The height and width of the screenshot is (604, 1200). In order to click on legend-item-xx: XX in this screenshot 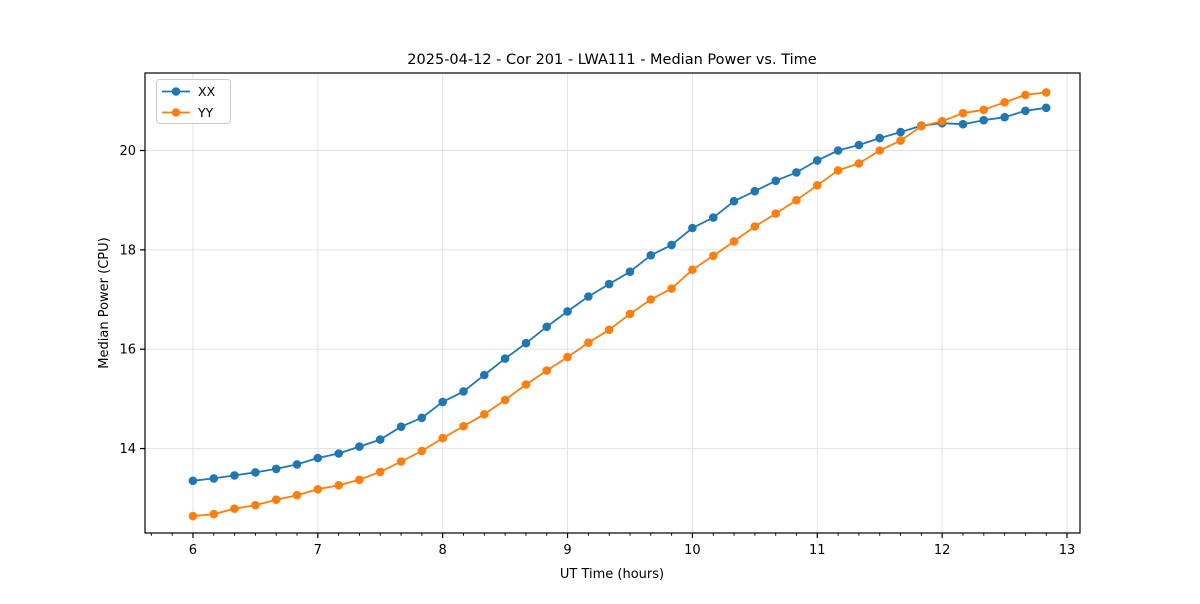, I will do `click(189, 91)`.